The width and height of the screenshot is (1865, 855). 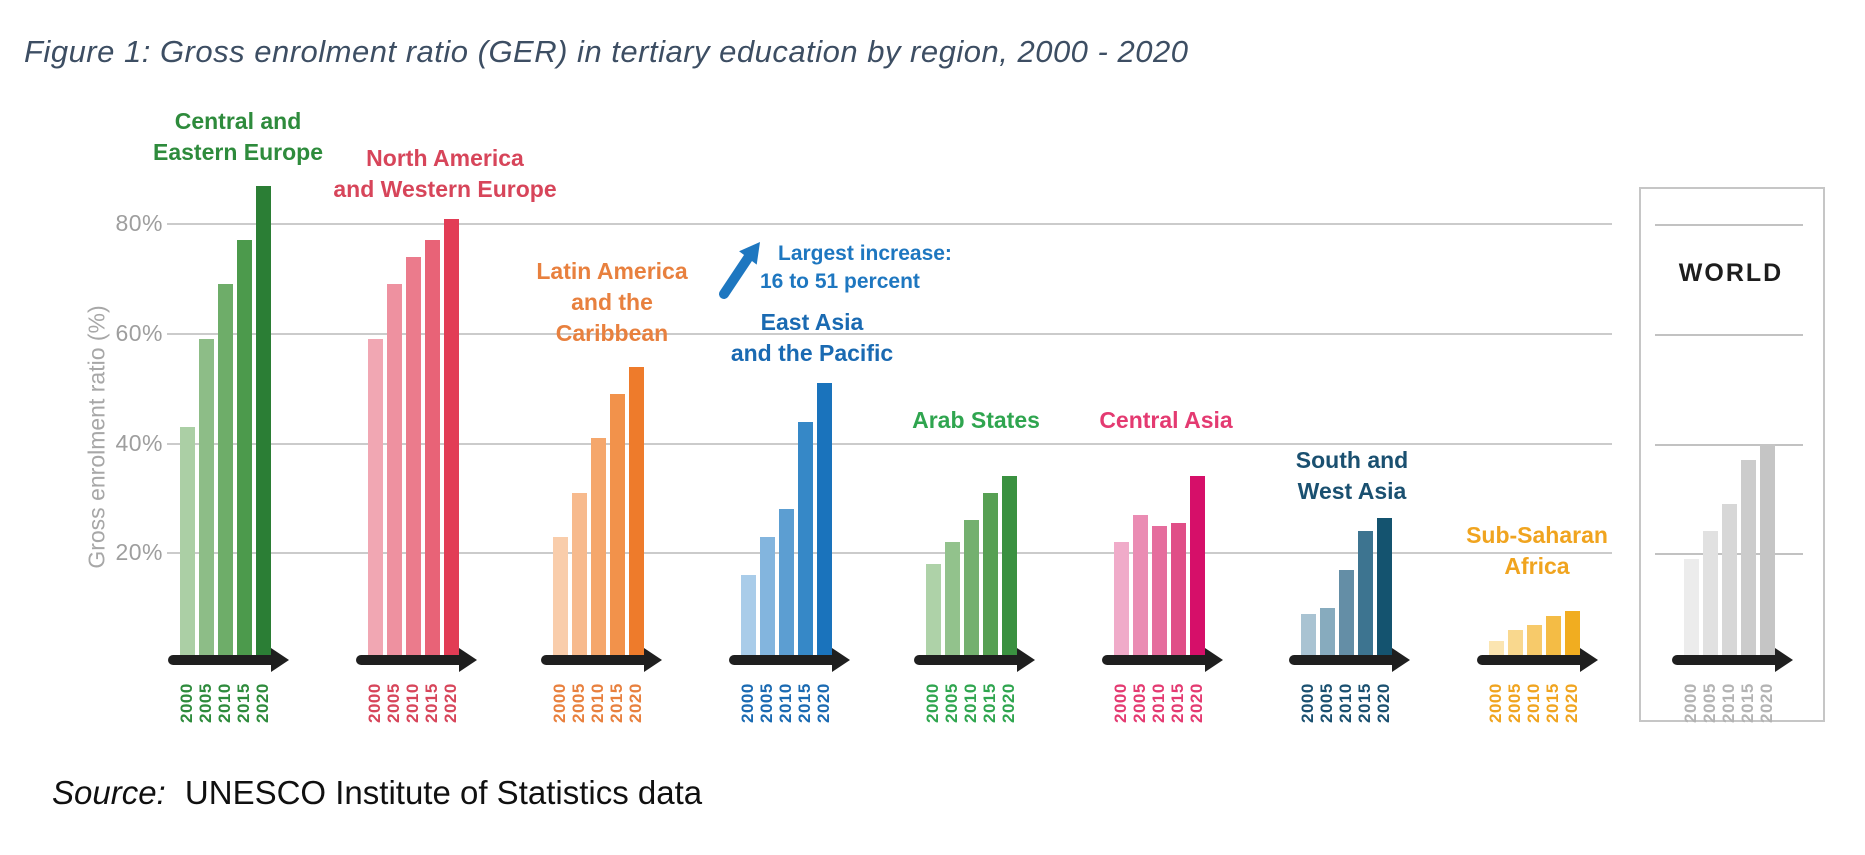 I want to click on year-label-south-and-west-asia-2015: 2015, so click(x=1364, y=703).